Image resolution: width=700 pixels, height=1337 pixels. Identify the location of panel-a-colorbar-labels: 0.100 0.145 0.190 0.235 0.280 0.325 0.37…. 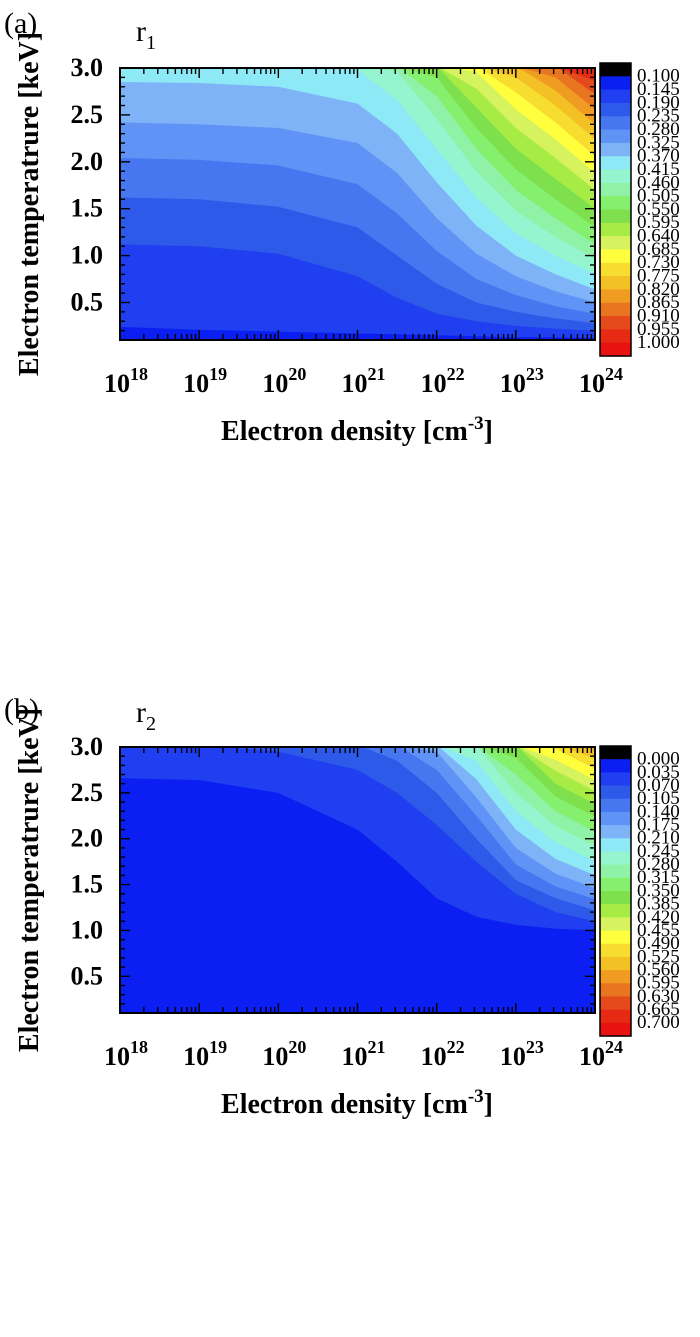
(658, 209).